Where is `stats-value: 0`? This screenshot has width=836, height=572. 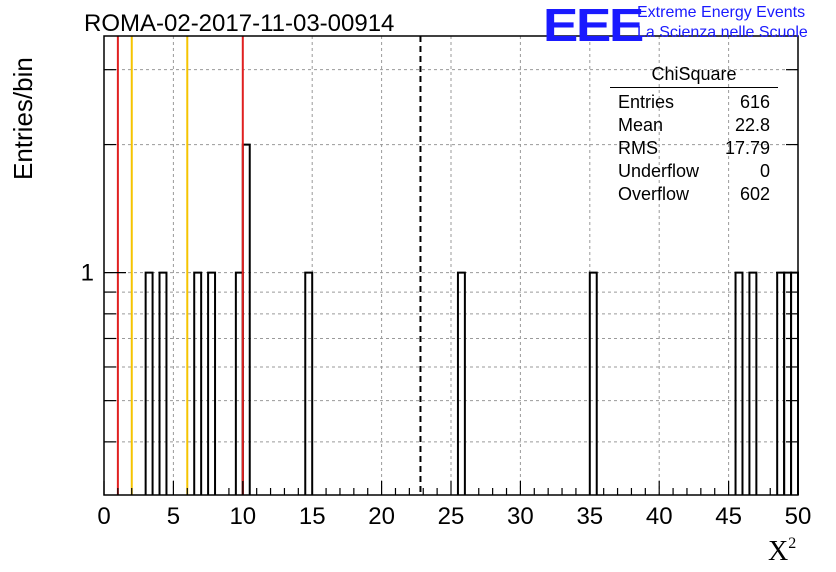 stats-value: 0 is located at coordinates (764, 171).